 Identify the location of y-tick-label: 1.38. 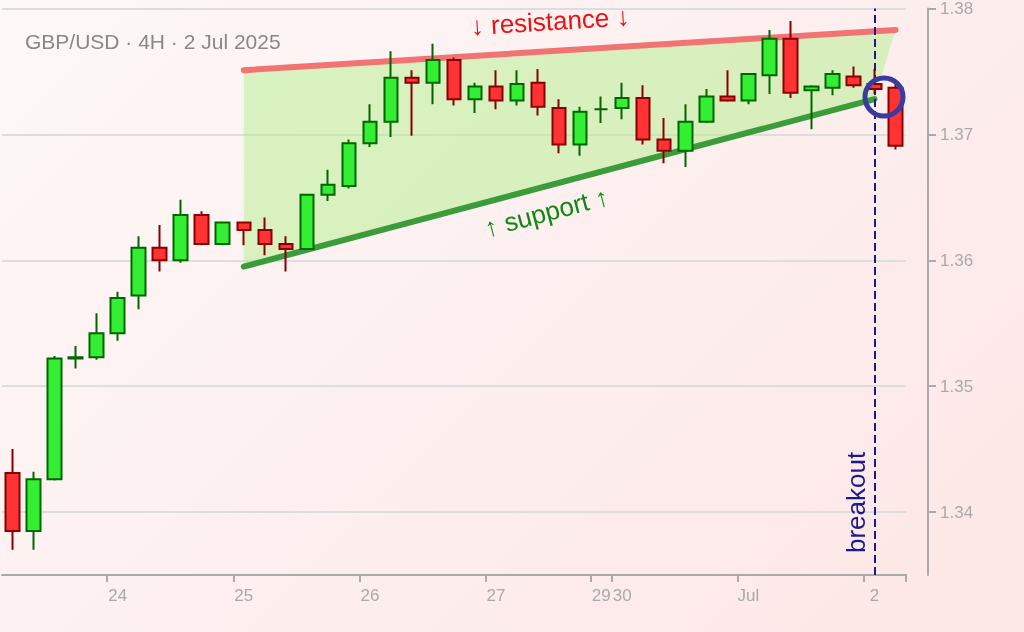
(957, 9).